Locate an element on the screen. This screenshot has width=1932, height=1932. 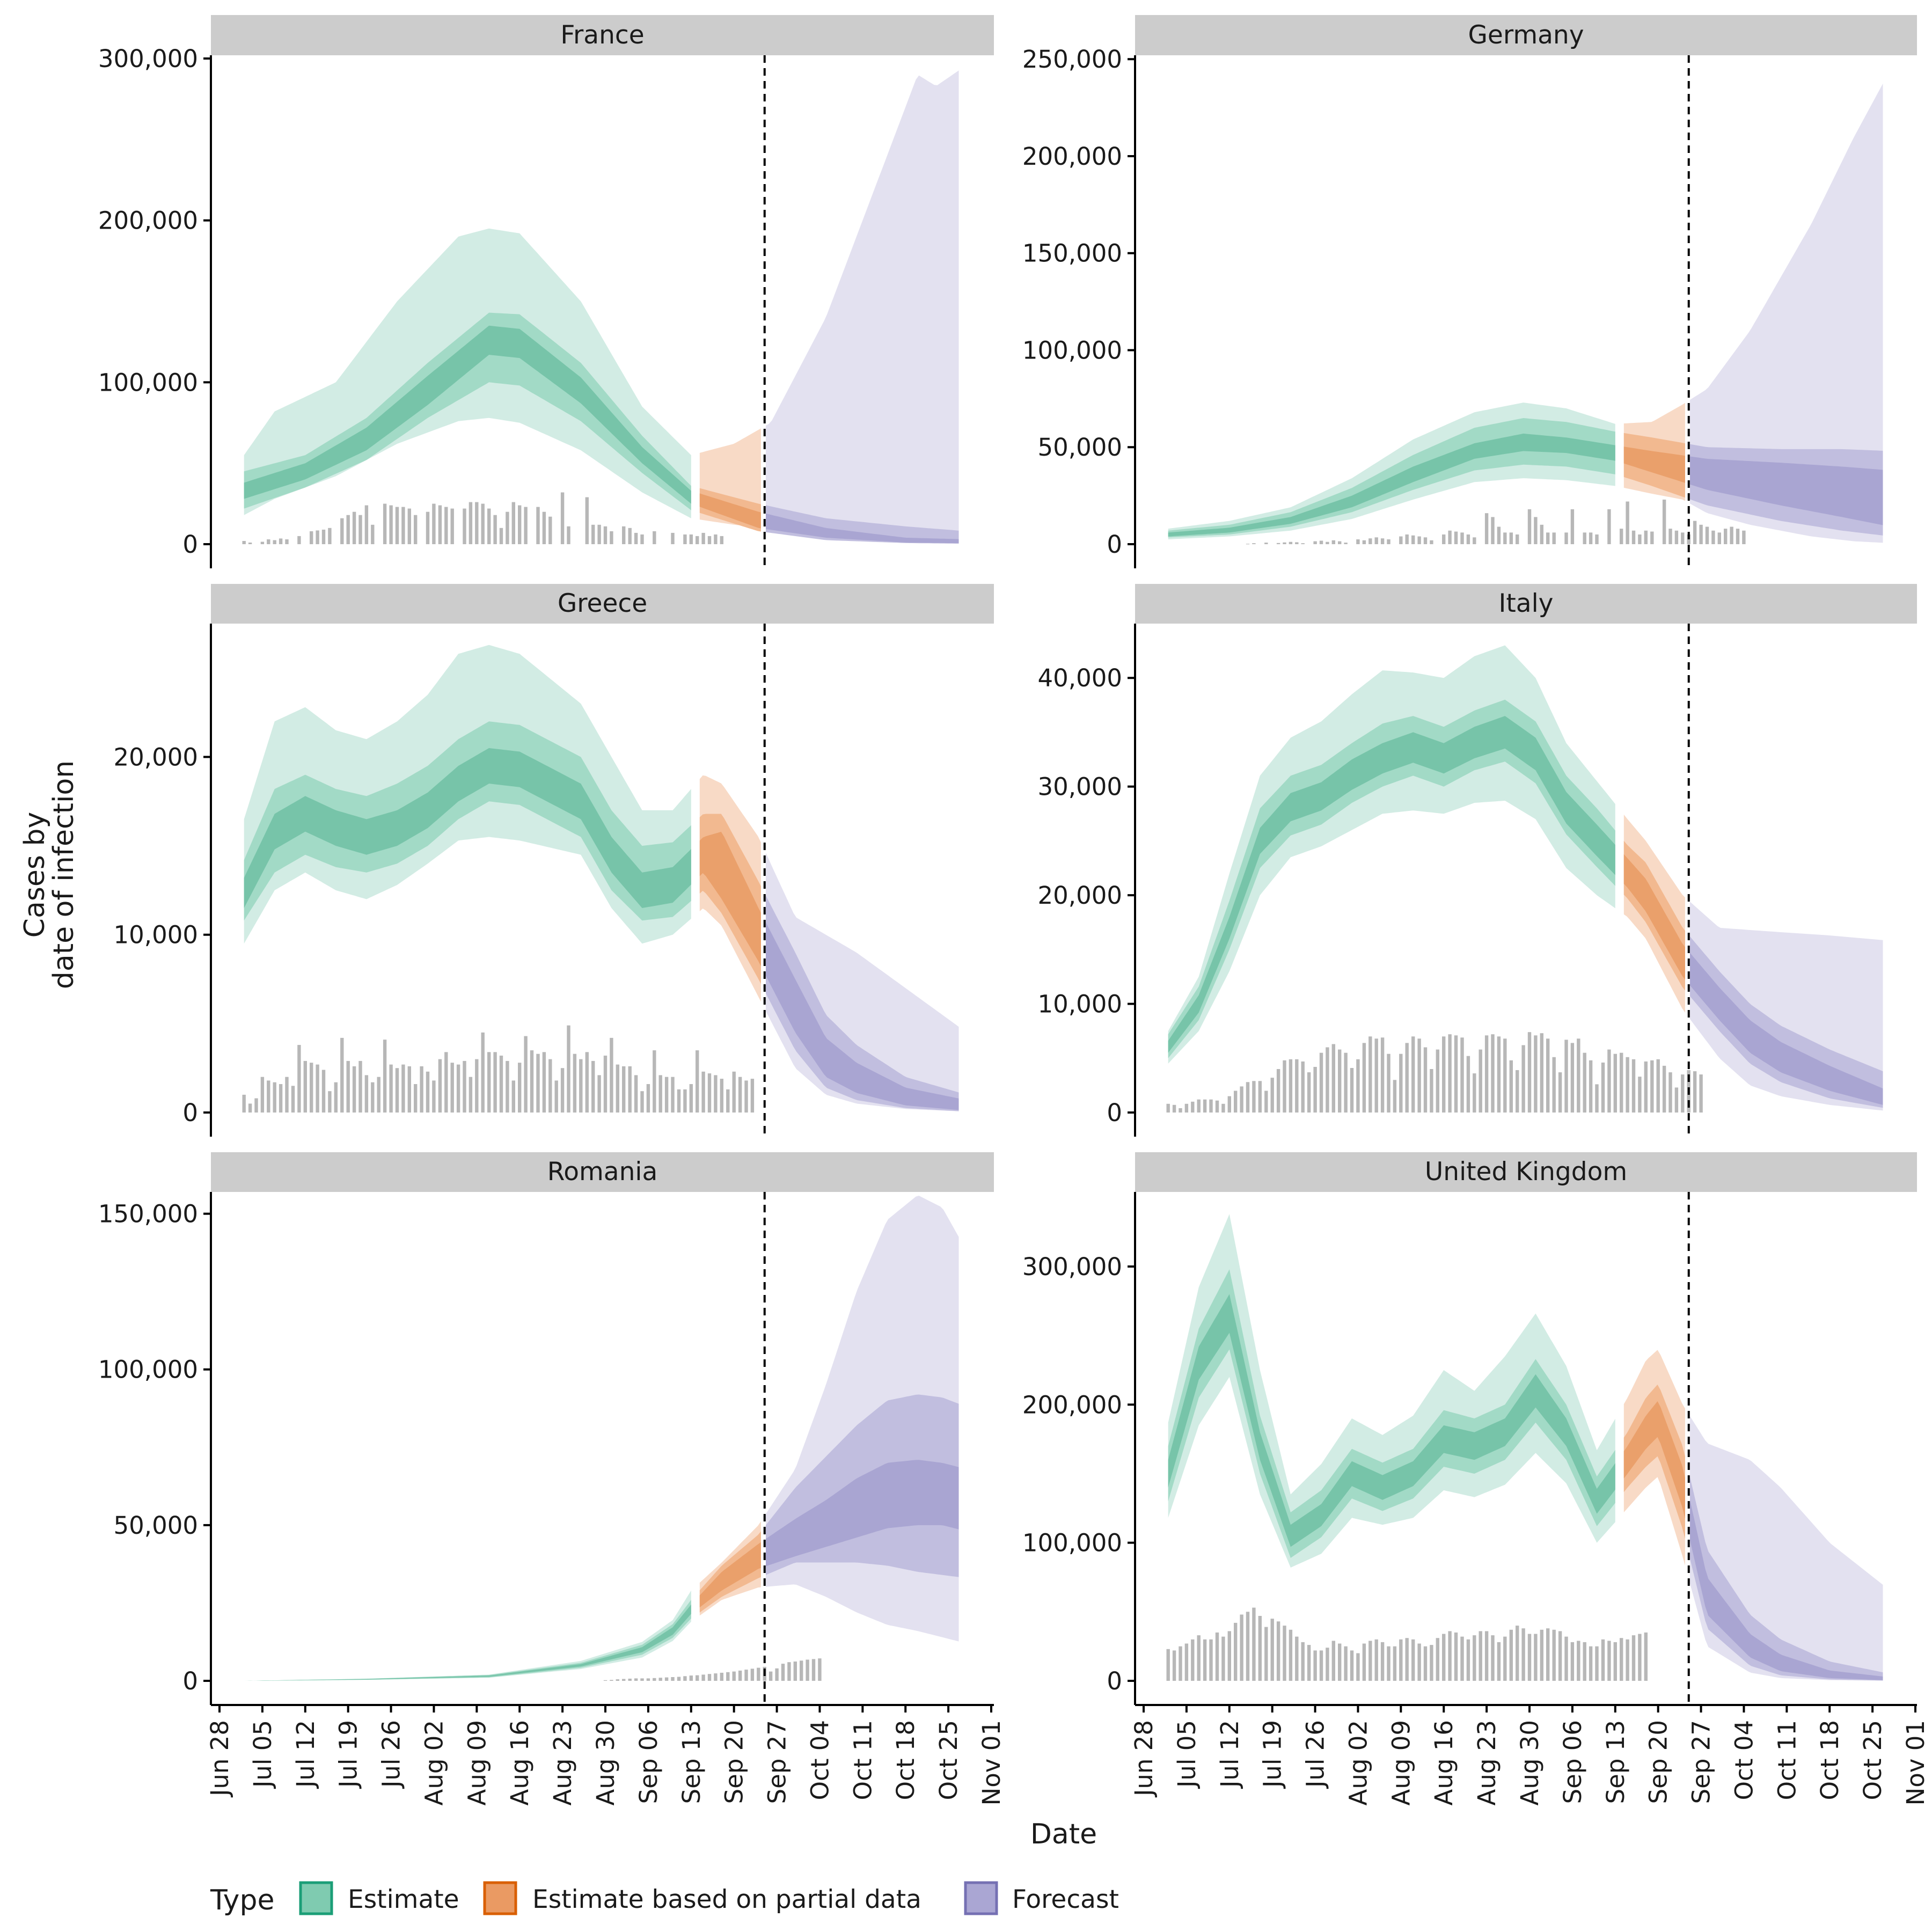
strip-germany is located at coordinates (1526, 35).